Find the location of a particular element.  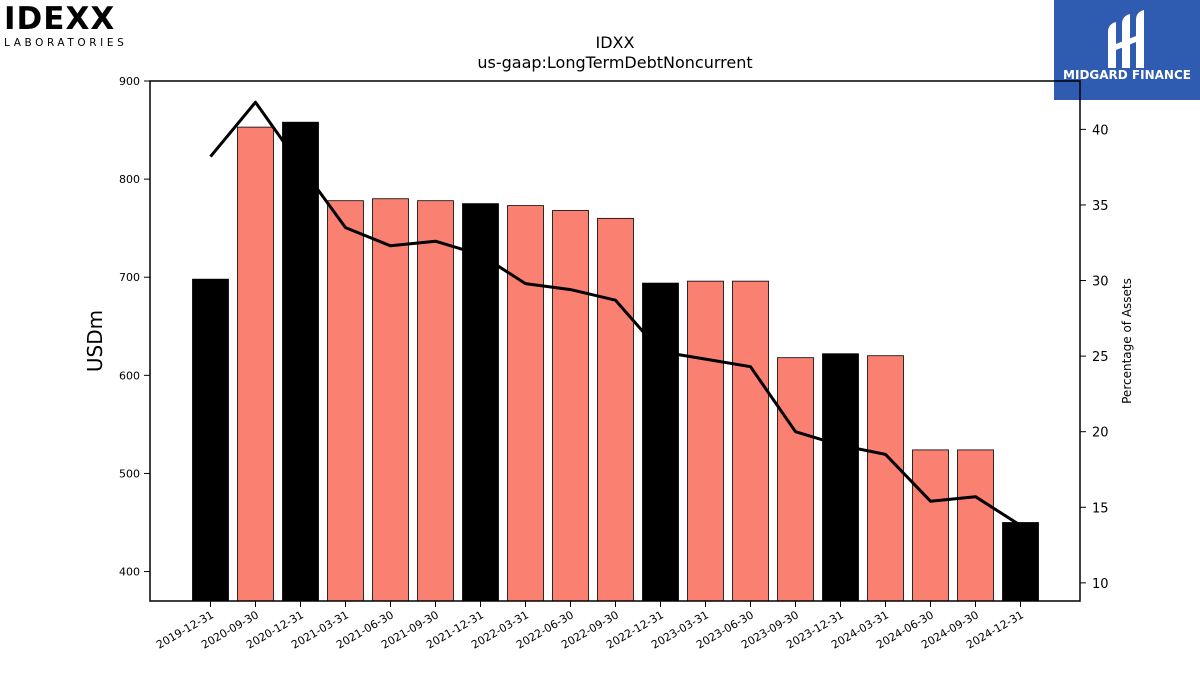

y2-tick-label: 10 is located at coordinates (1100, 584).